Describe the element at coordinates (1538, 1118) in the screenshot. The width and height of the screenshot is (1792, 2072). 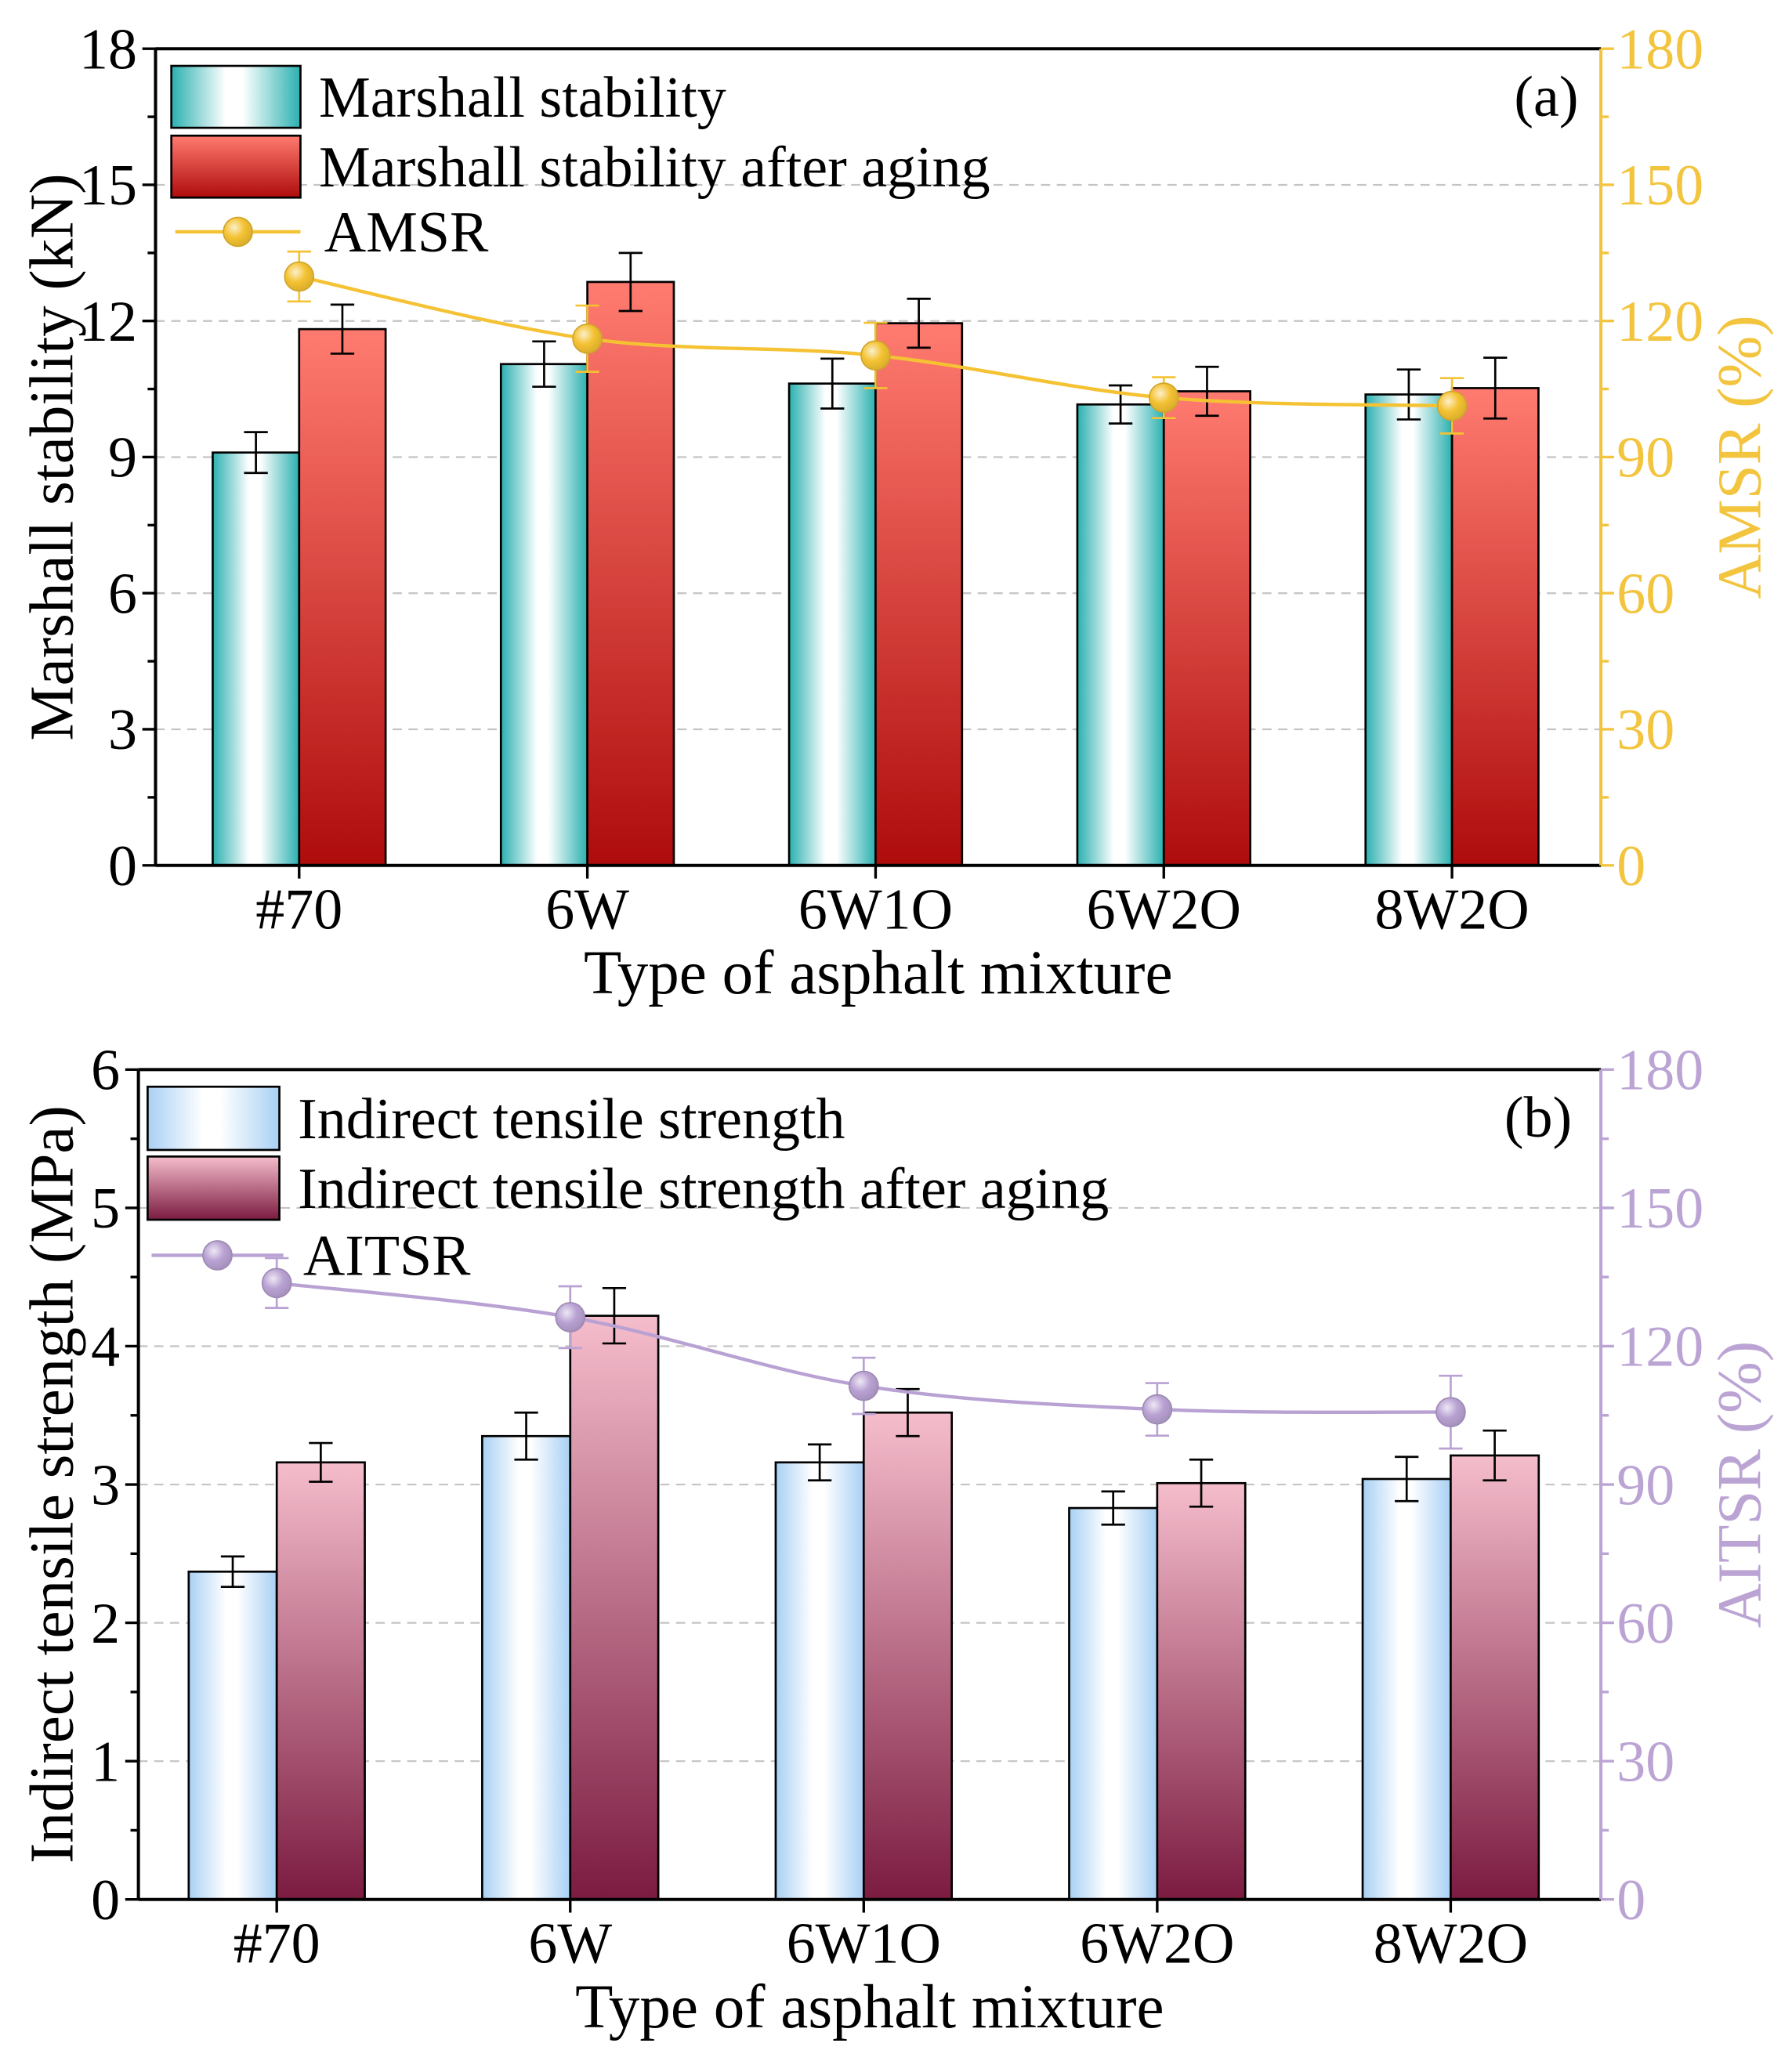
I see `panel-label: (b)` at that location.